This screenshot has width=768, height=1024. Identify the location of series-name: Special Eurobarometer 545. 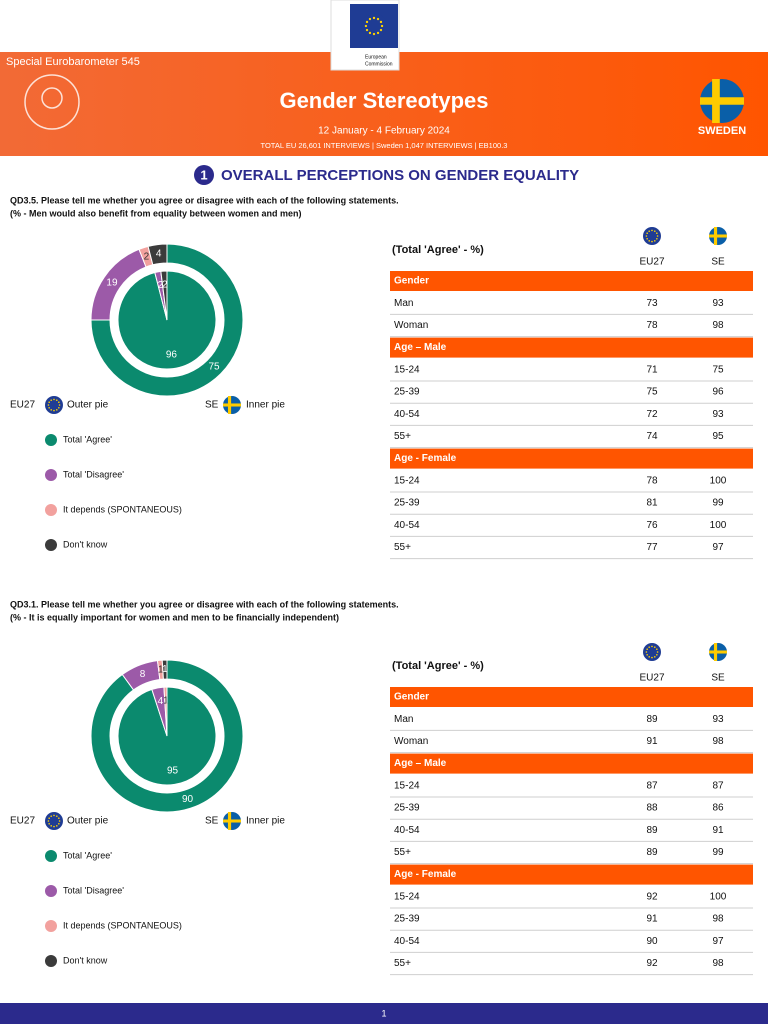
(73, 62).